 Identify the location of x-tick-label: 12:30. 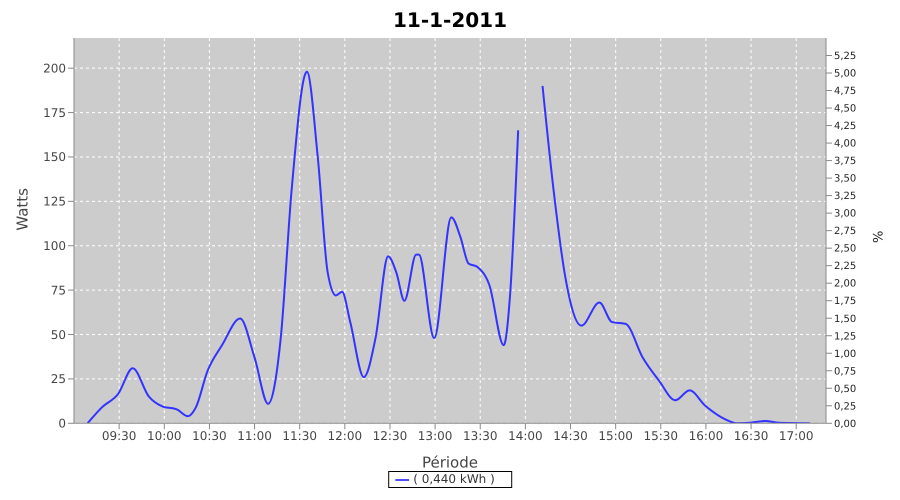
(390, 435).